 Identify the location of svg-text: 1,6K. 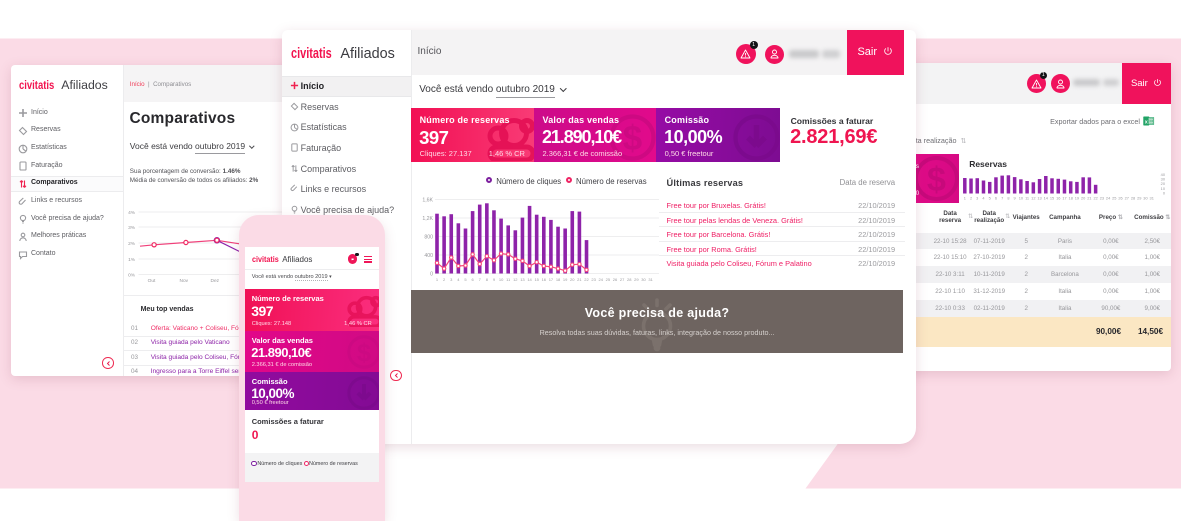
(427, 200).